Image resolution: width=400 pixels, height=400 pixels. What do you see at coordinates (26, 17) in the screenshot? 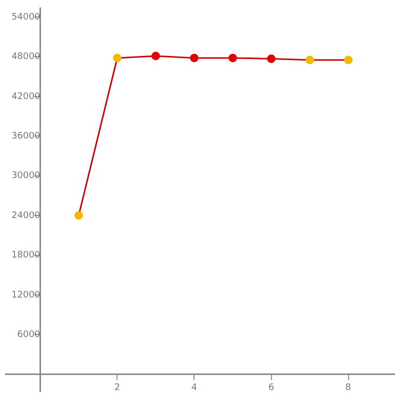
I see `y-tick-label: 54000` at bounding box center [26, 17].